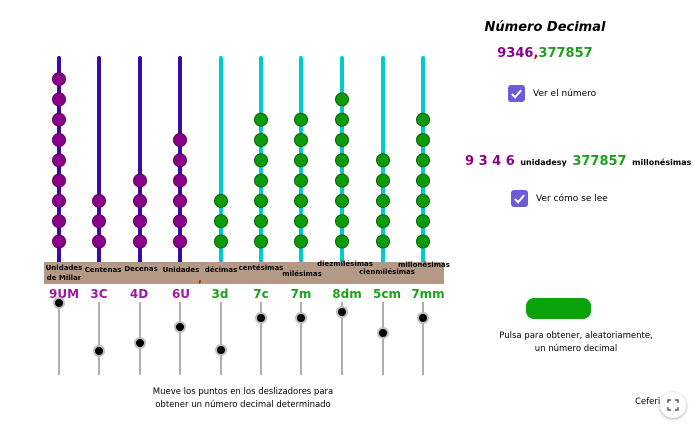 The image size is (694, 435). What do you see at coordinates (140, 269) in the screenshot?
I see `column-label: Decenas` at bounding box center [140, 269].